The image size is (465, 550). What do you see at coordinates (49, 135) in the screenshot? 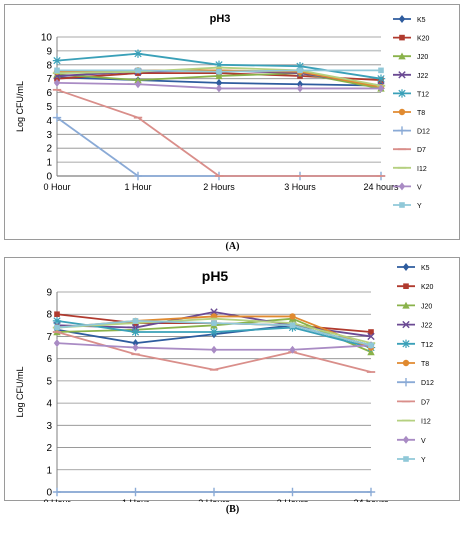
I see `y-tick-label: 3` at bounding box center [49, 135].